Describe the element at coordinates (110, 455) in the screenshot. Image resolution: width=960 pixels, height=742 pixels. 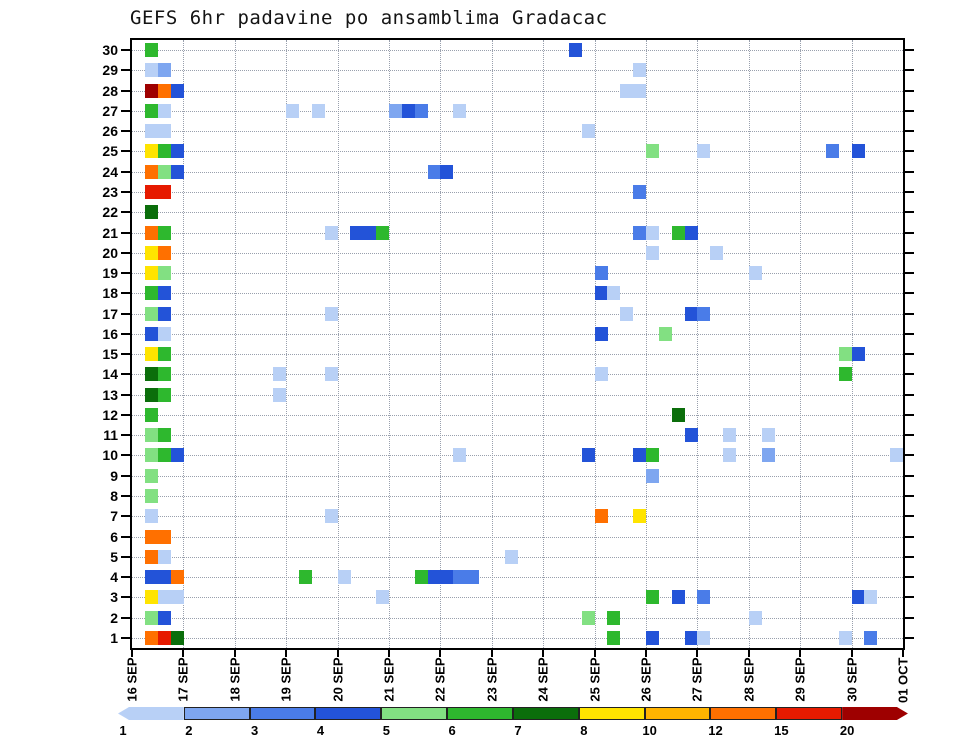
I see `y-axis-label: 10` at that location.